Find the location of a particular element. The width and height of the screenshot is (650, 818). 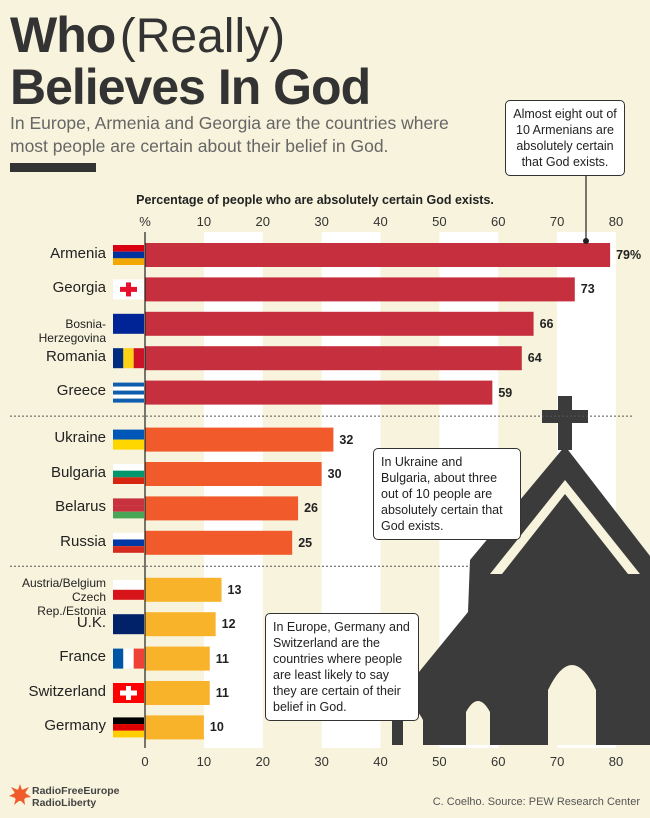

x-tick-label-top: 50 is located at coordinates (439, 221).